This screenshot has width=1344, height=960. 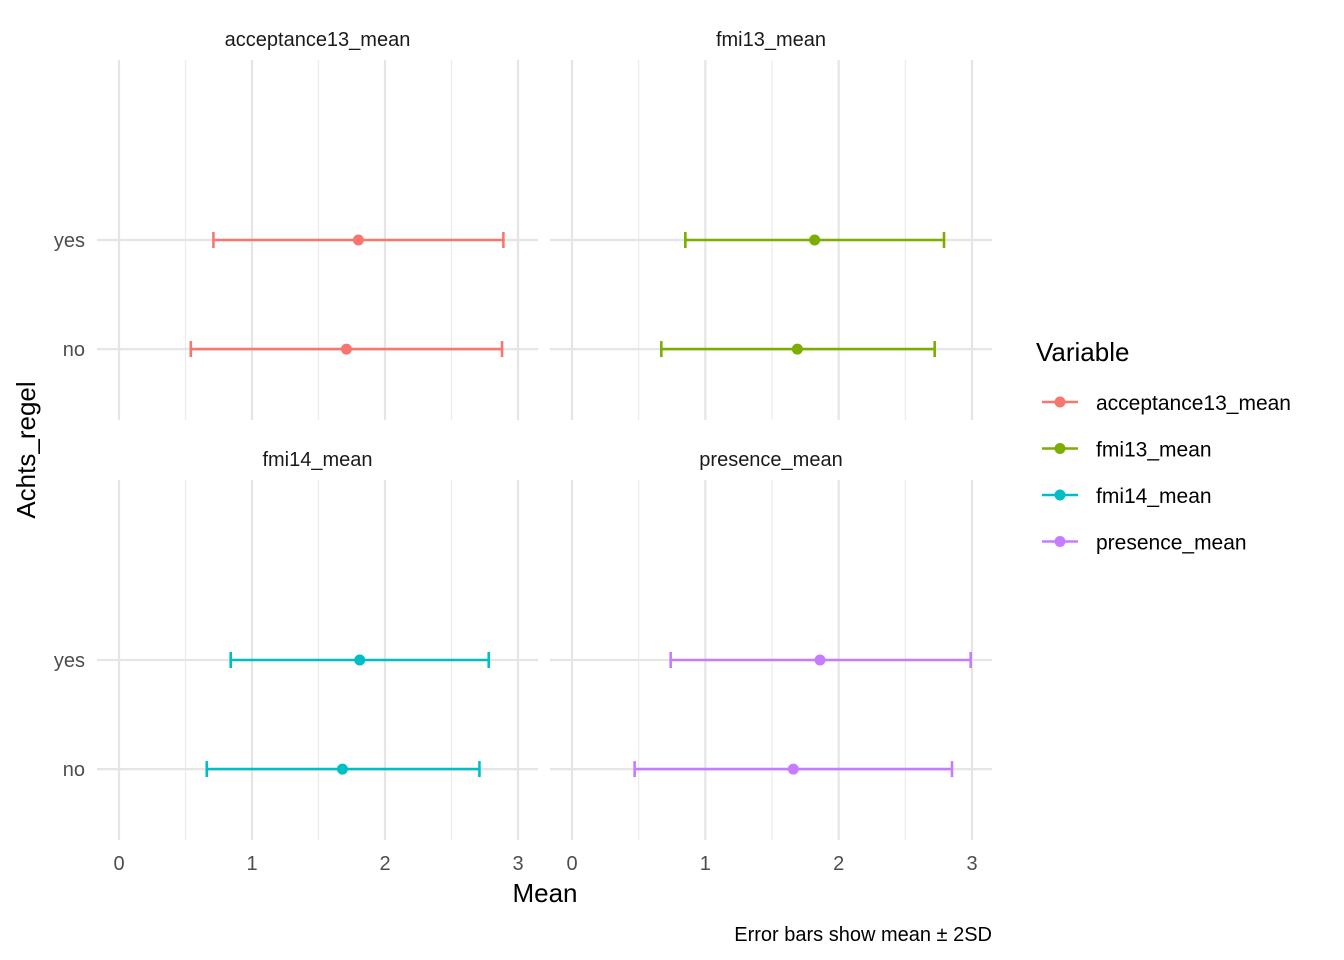 I want to click on strip-title-presence_mean: presence_mean, so click(x=770, y=460).